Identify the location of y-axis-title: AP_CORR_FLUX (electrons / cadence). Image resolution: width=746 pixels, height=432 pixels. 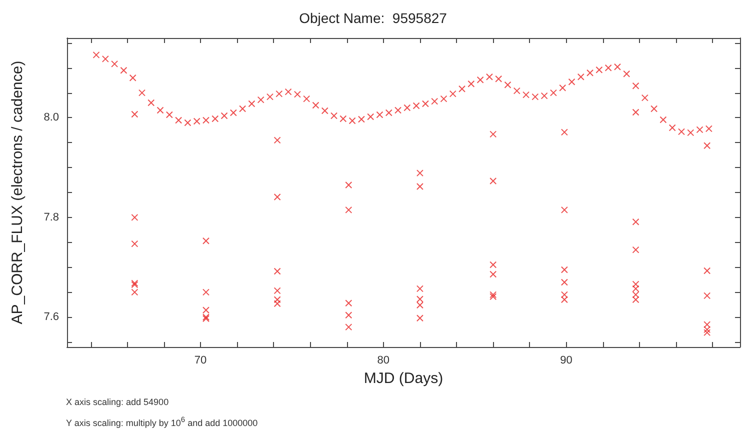
(17, 192).